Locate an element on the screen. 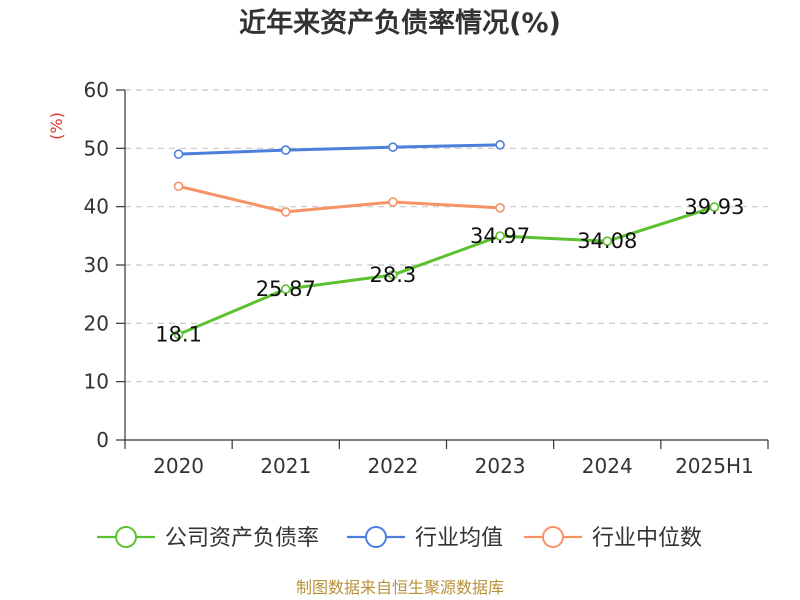 This screenshot has height=600, width=800. point-series-0-2024 is located at coordinates (607, 241).